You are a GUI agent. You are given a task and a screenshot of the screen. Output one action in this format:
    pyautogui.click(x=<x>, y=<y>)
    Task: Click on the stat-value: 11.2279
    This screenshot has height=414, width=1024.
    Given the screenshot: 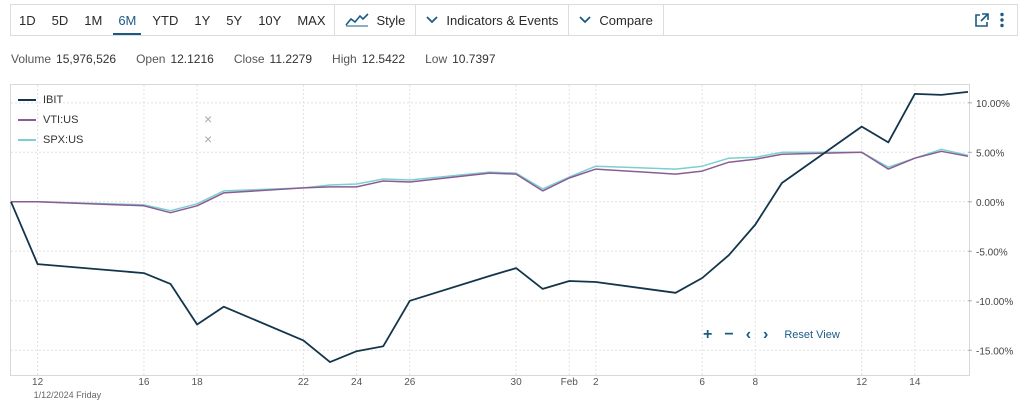 What is the action you would take?
    pyautogui.click(x=291, y=59)
    